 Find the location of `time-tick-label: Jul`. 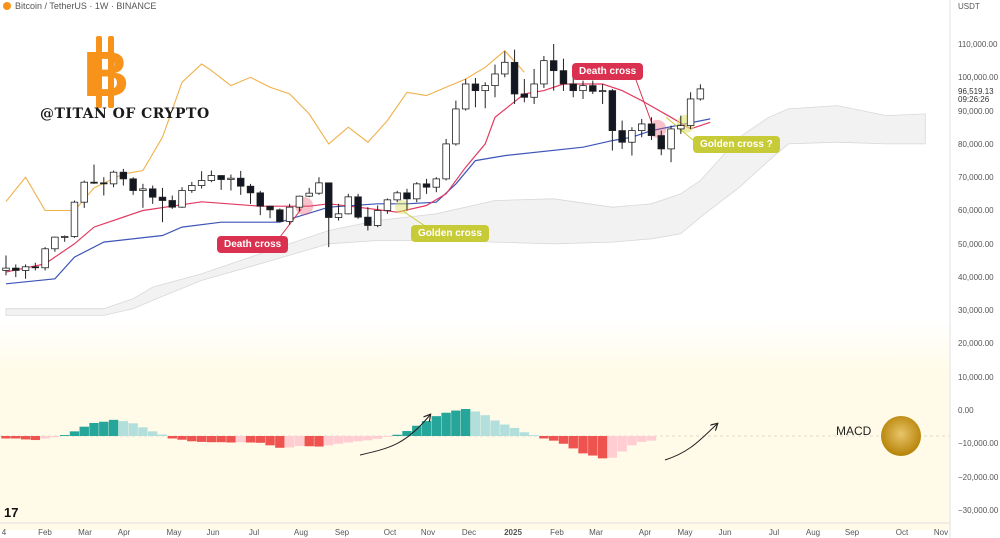

time-tick-label: Jul is located at coordinates (774, 532).